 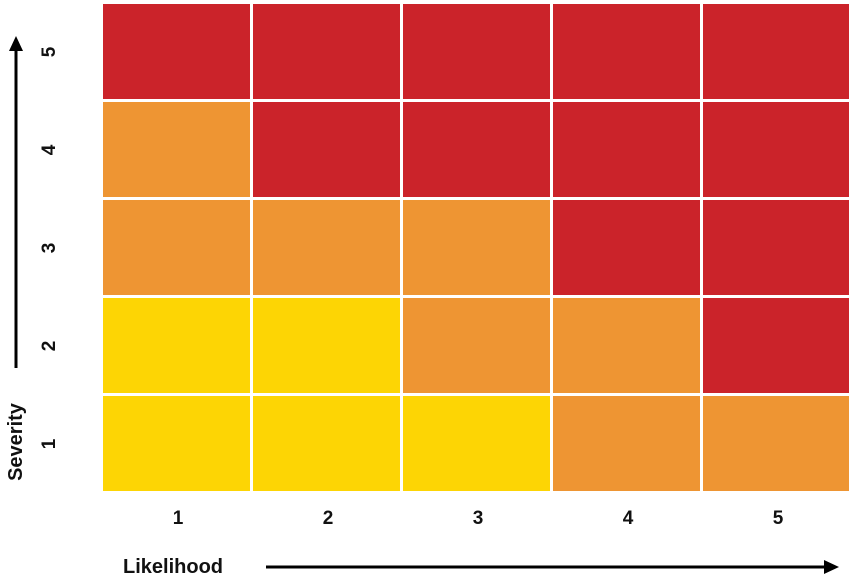 I want to click on heatmap-cell-s3-l1, so click(x=176, y=247).